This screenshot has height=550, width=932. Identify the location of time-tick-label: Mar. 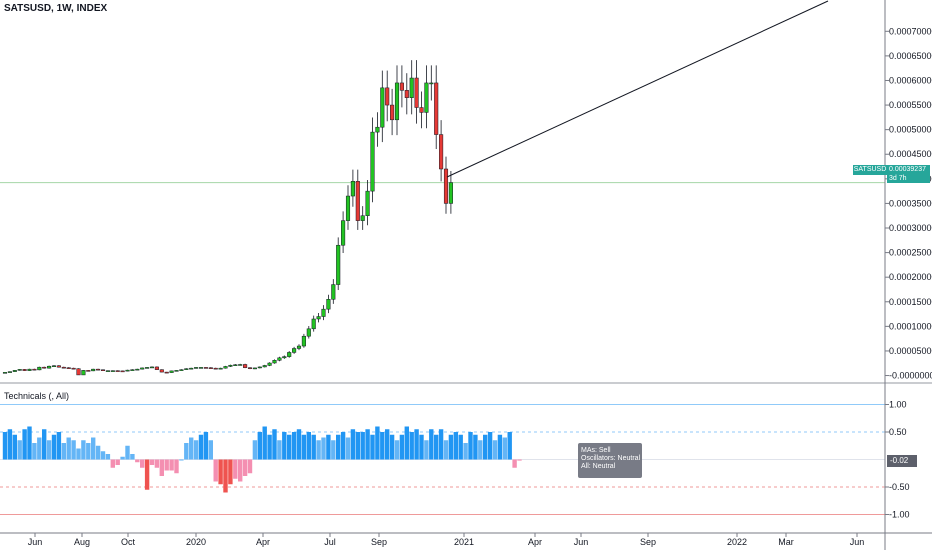
(786, 542).